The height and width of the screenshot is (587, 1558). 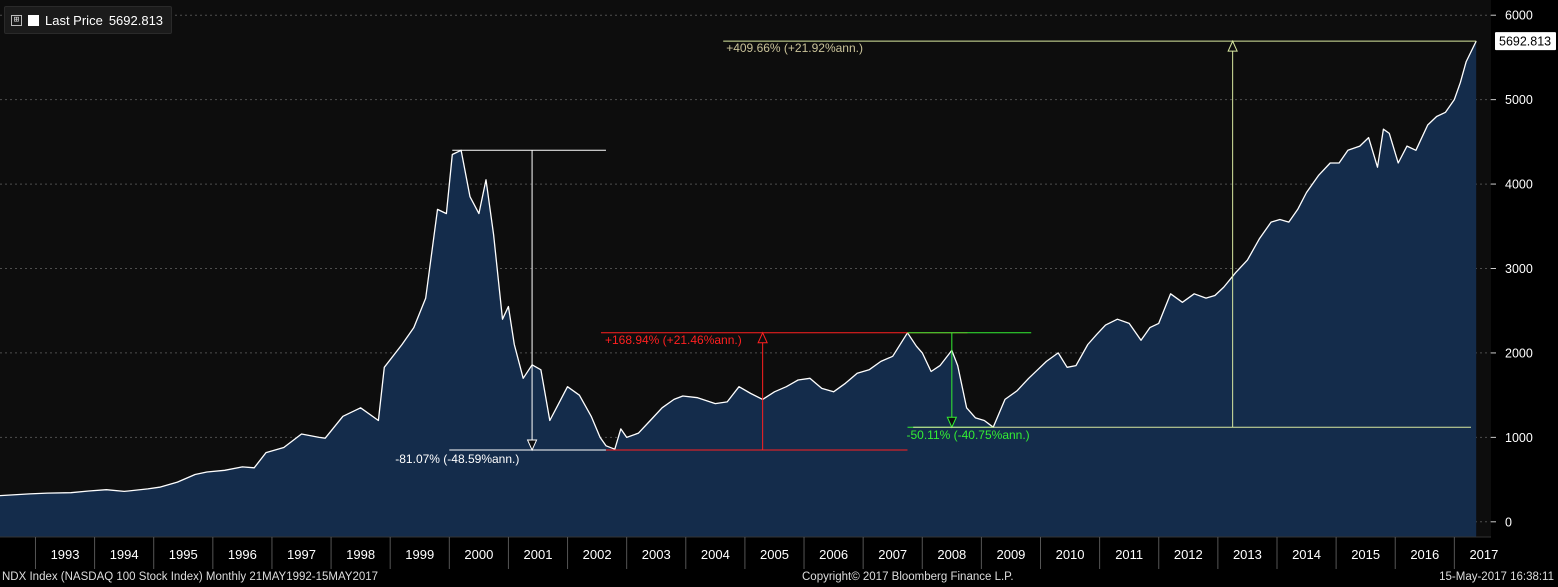 What do you see at coordinates (951, 554) in the screenshot?
I see `x-tick-label: 2008` at bounding box center [951, 554].